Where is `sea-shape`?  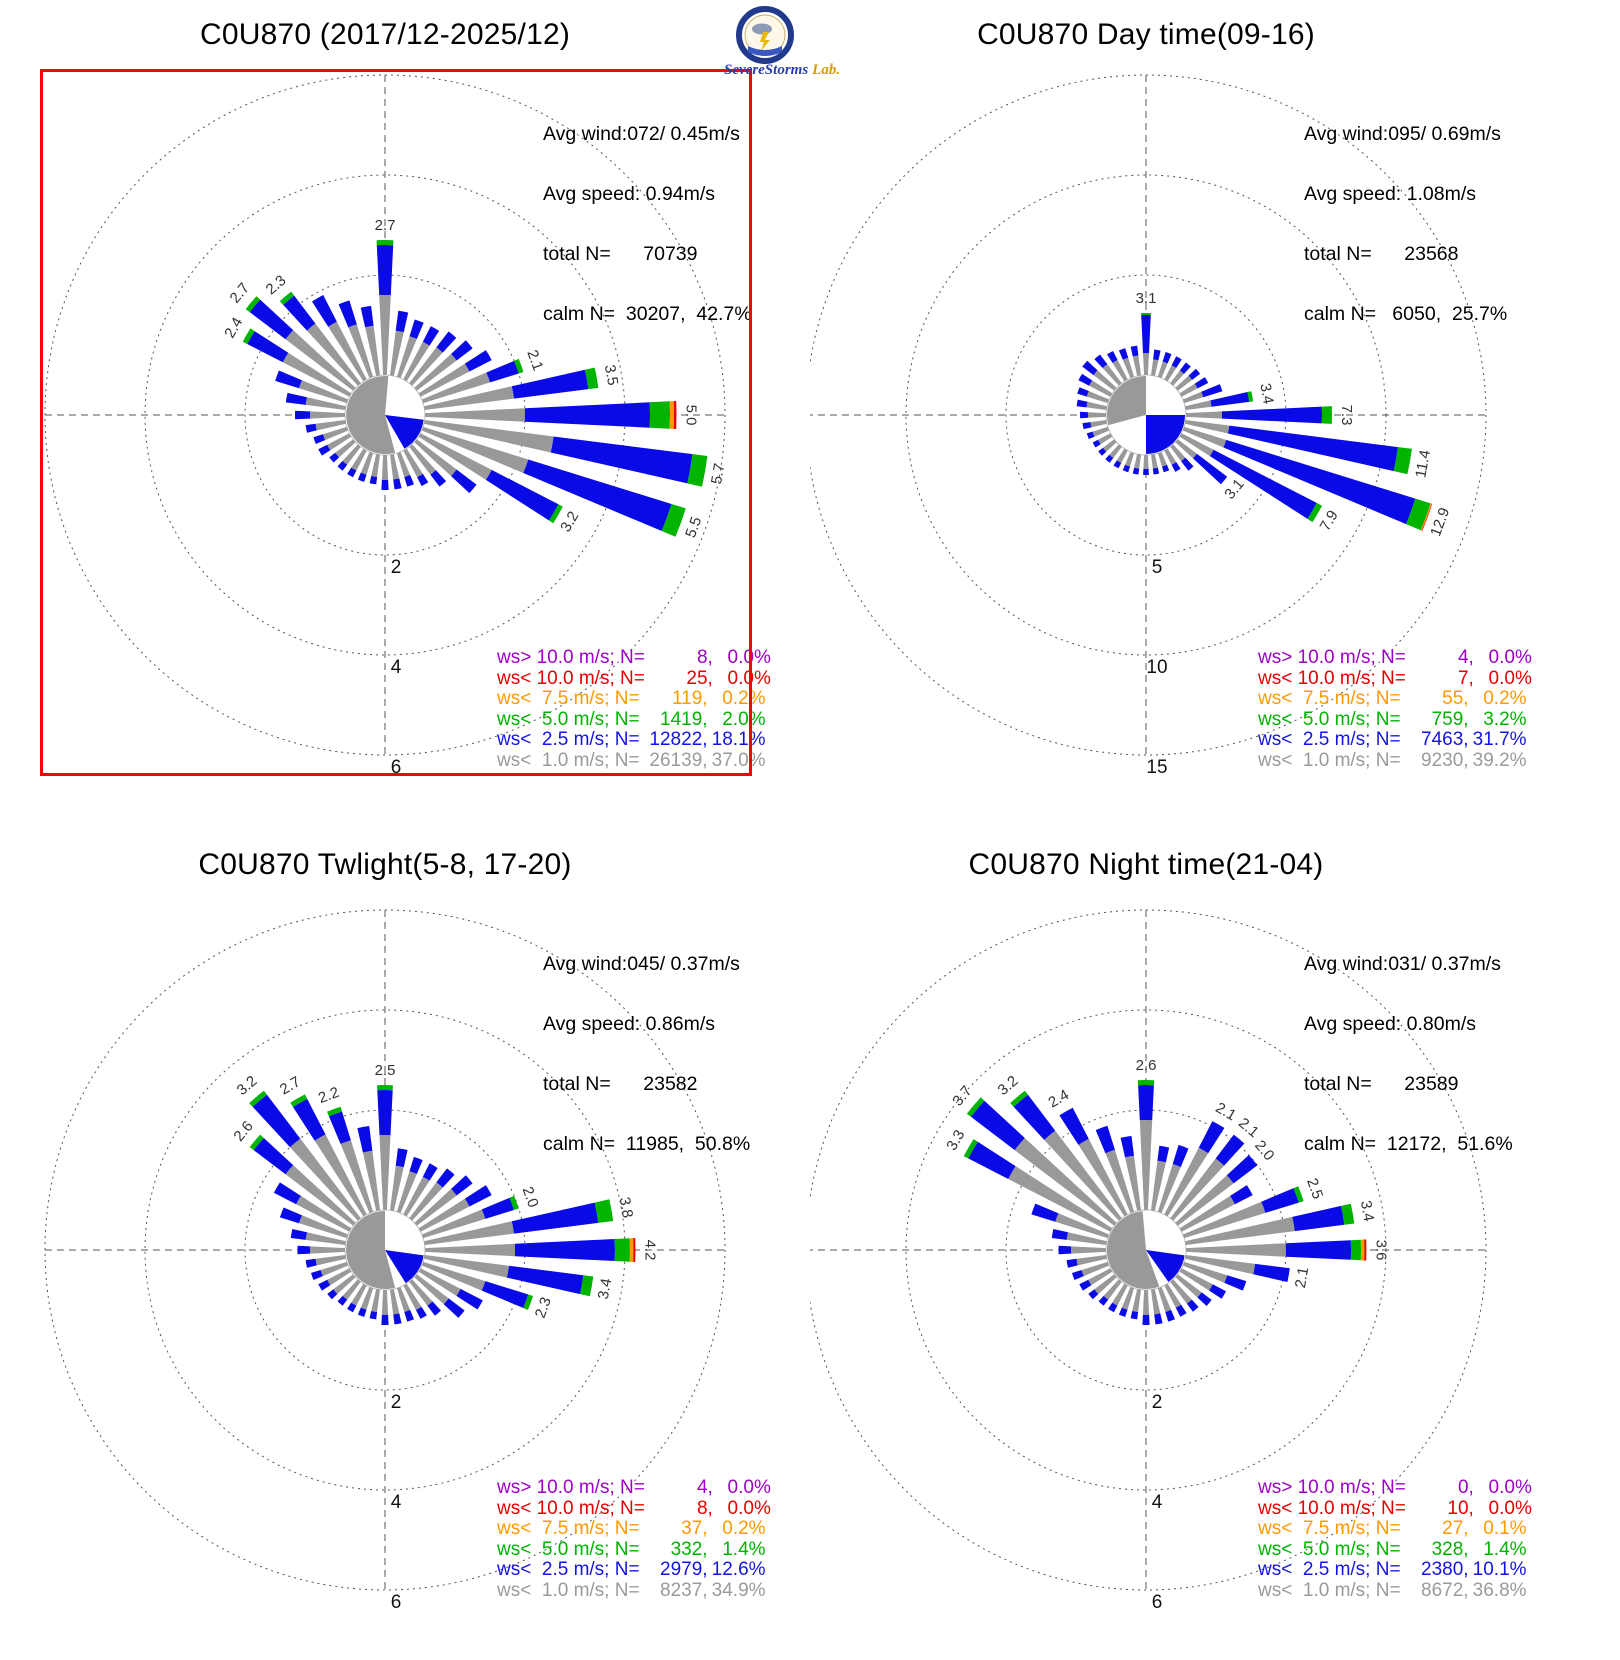
sea-shape is located at coordinates (765, 51).